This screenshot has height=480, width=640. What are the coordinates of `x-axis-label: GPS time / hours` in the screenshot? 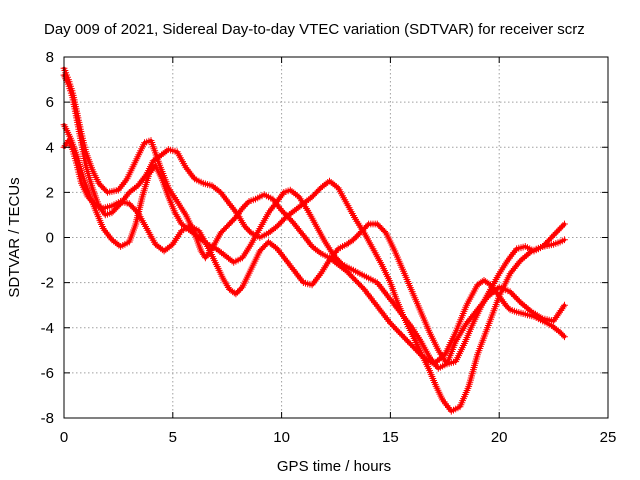 It's located at (334, 466).